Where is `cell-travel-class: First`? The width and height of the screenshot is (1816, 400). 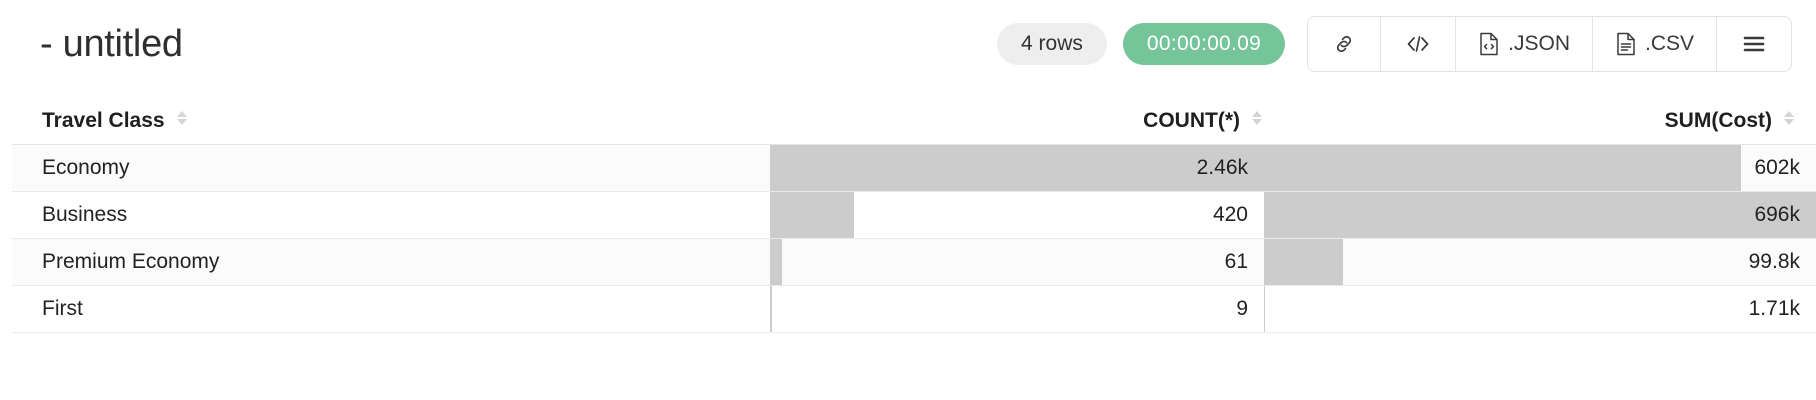 cell-travel-class: First is located at coordinates (391, 309).